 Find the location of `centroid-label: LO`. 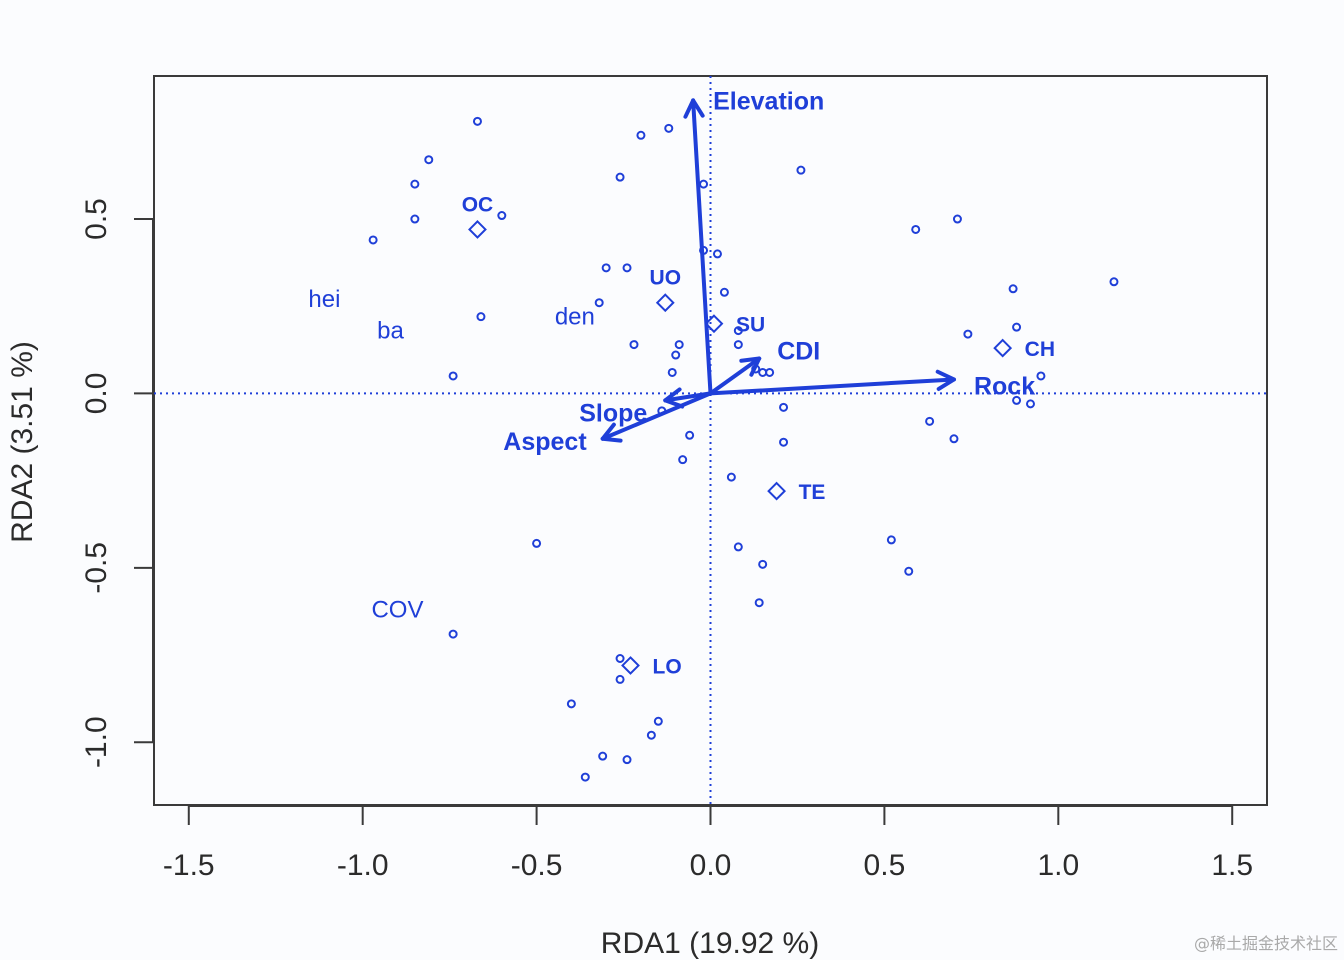

centroid-label: LO is located at coordinates (667, 666).